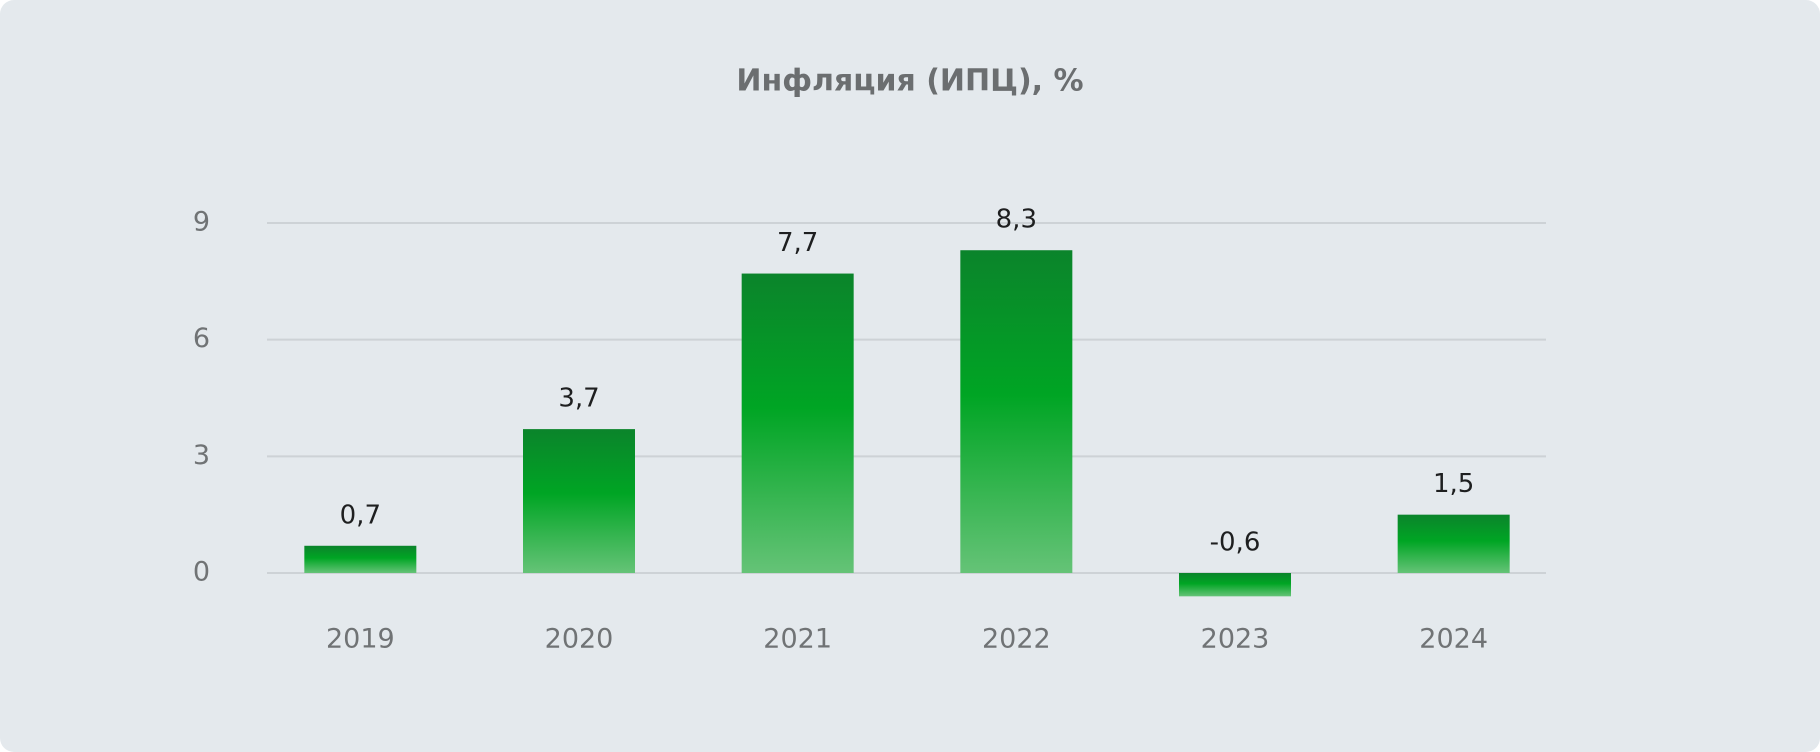 Image resolution: width=1820 pixels, height=752 pixels. Describe the element at coordinates (578, 399) in the screenshot. I see `value-label: 3,7` at that location.